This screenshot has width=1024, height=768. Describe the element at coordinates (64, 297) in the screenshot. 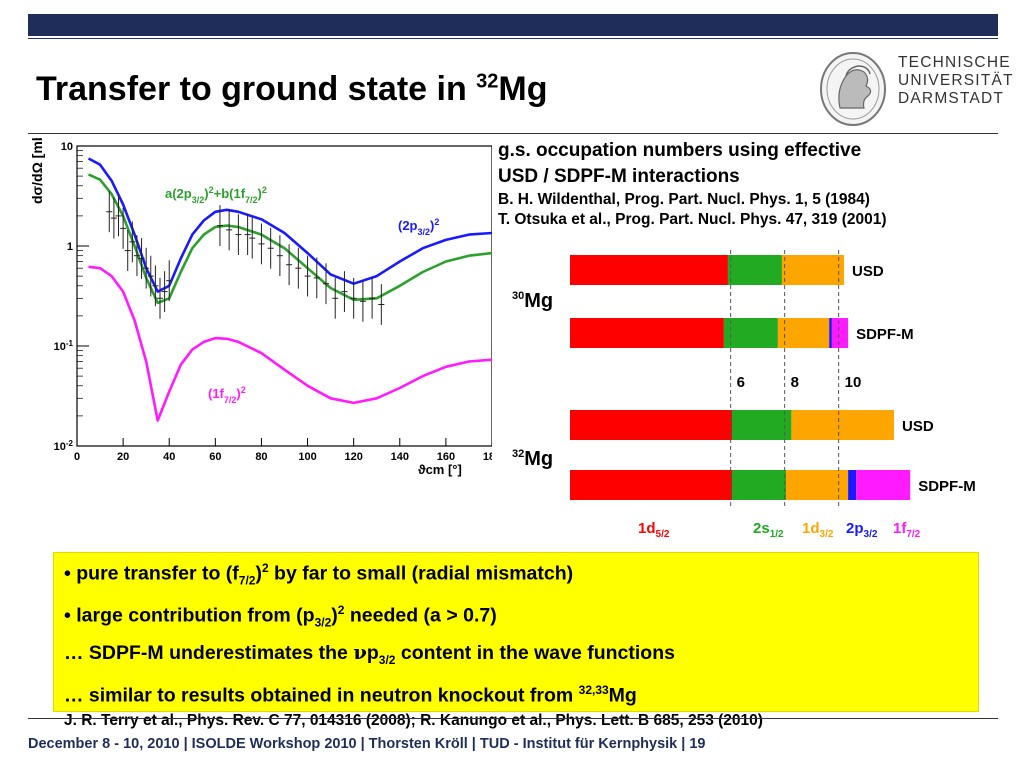

I see `y-tick-labels: 10 1 10⁻¹ 10⁻²` at that location.